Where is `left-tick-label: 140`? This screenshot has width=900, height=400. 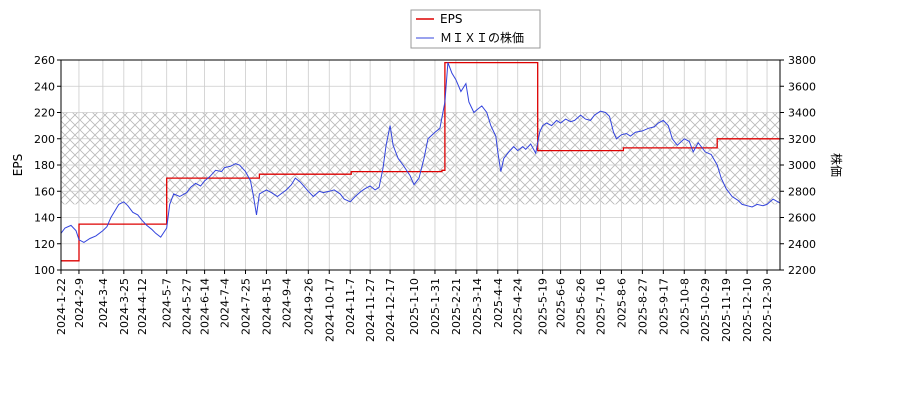 left-tick-label: 140 is located at coordinates (44, 218).